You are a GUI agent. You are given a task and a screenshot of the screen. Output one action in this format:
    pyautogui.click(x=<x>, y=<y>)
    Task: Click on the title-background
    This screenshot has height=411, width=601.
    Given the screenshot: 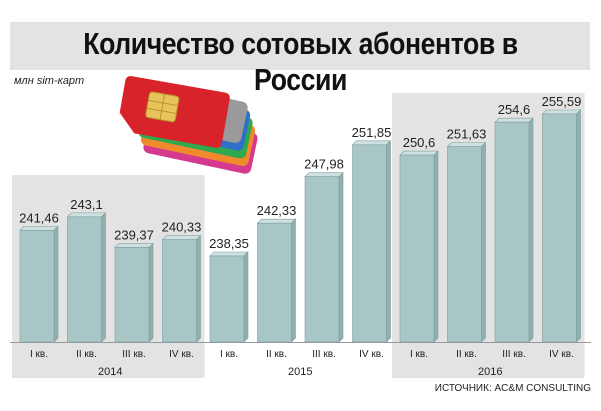 What is the action you would take?
    pyautogui.click(x=300, y=46)
    